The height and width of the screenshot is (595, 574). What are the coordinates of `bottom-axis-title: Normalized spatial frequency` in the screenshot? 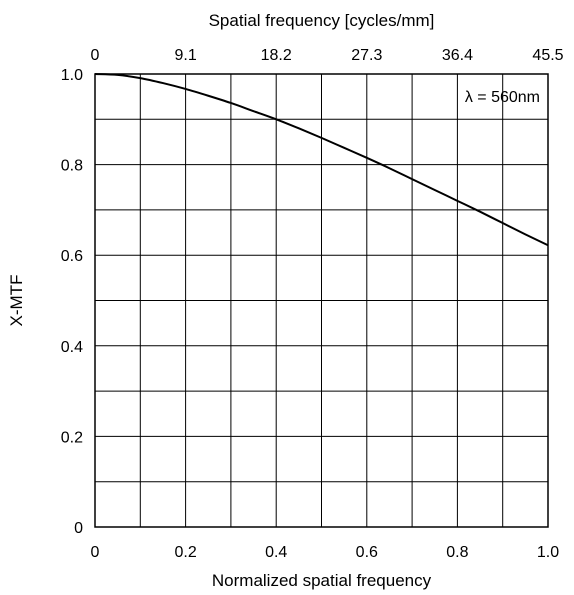 It's located at (322, 580).